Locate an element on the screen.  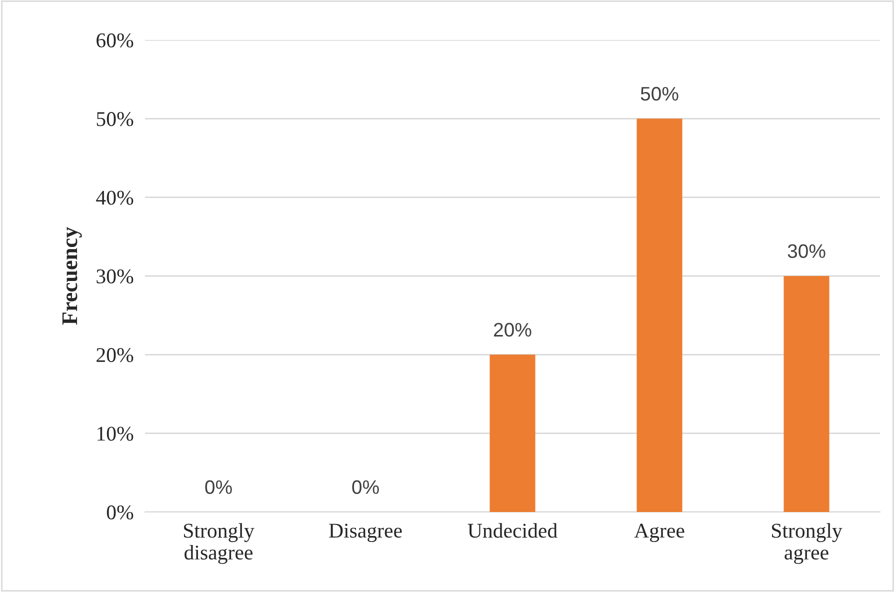
y-tick-label: 60% is located at coordinates (115, 40).